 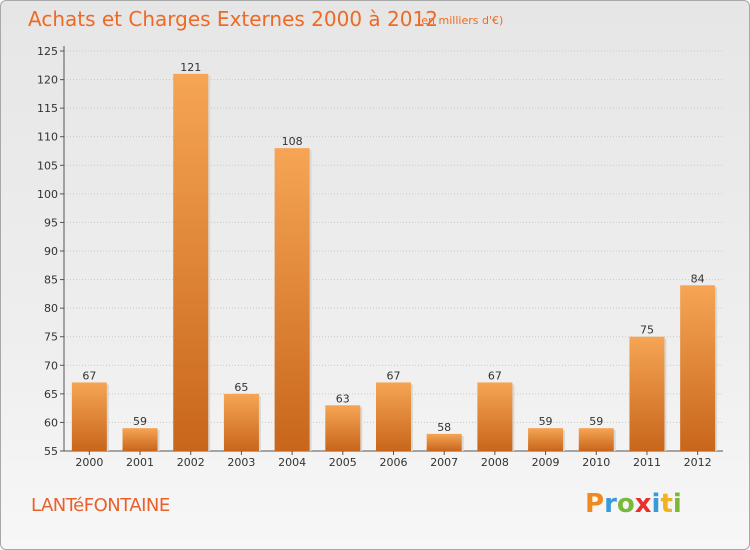 What do you see at coordinates (647, 462) in the screenshot?
I see `x-tick-label: 2011` at bounding box center [647, 462].